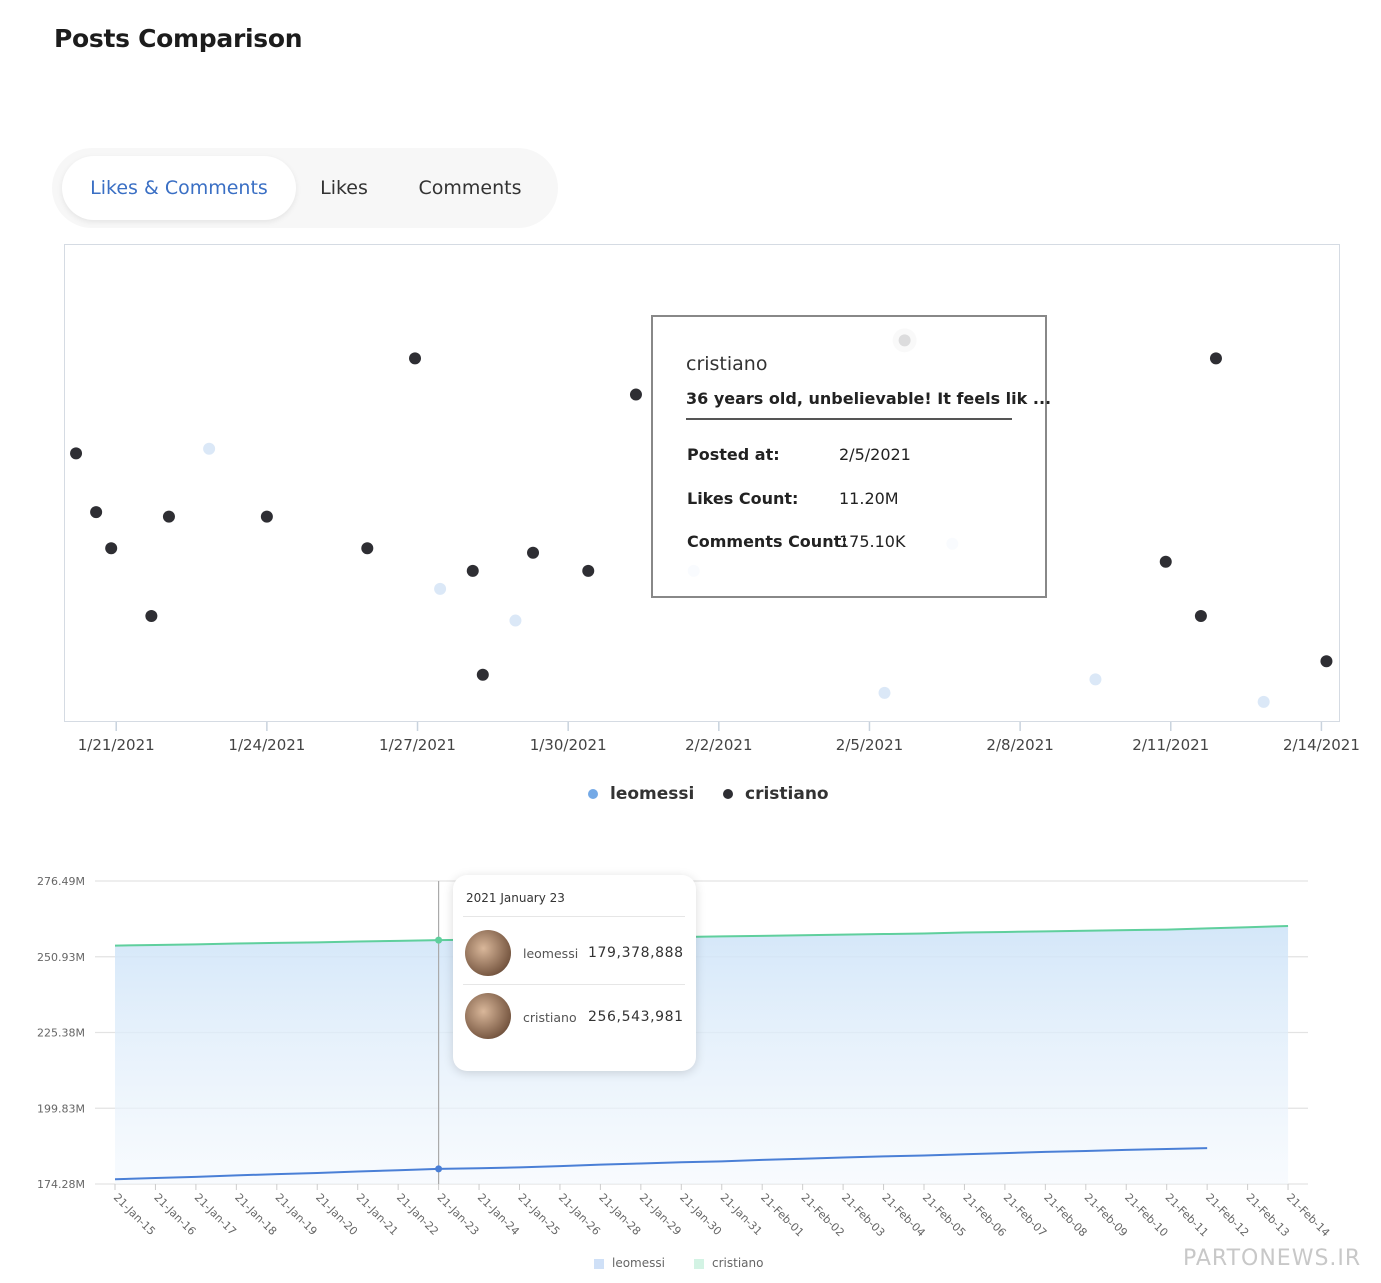 The image size is (1381, 1283). What do you see at coordinates (1272, 1258) in the screenshot?
I see `watermark: PARTONEWS.IR` at bounding box center [1272, 1258].